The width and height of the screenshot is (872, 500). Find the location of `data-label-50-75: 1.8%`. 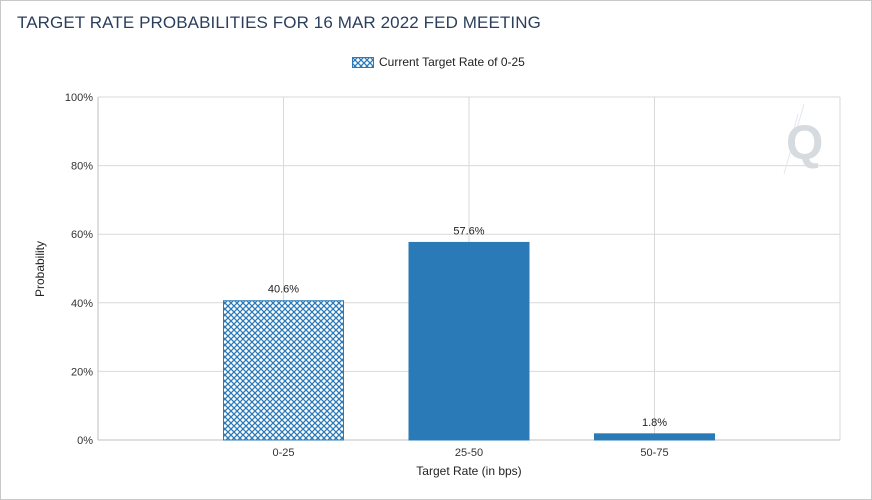

data-label-50-75: 1.8% is located at coordinates (654, 423).